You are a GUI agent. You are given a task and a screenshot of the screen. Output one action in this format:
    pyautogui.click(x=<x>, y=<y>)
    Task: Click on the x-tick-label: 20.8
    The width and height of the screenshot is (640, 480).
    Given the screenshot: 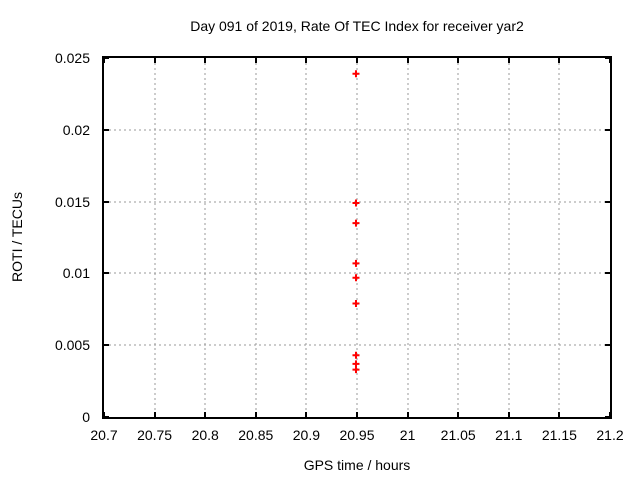 What is the action you would take?
    pyautogui.click(x=205, y=435)
    